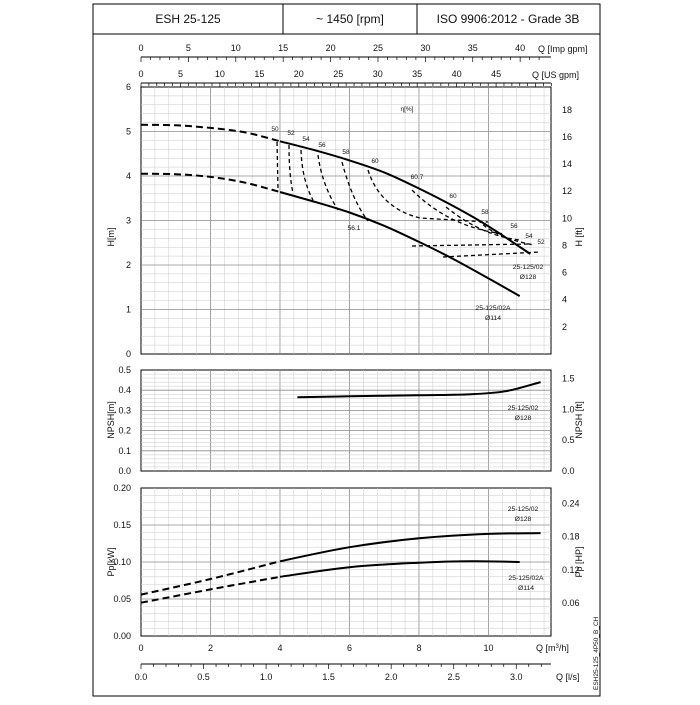 This screenshot has height=705, width=700. I want to click on h-m-tick-label: 4, so click(128, 176).